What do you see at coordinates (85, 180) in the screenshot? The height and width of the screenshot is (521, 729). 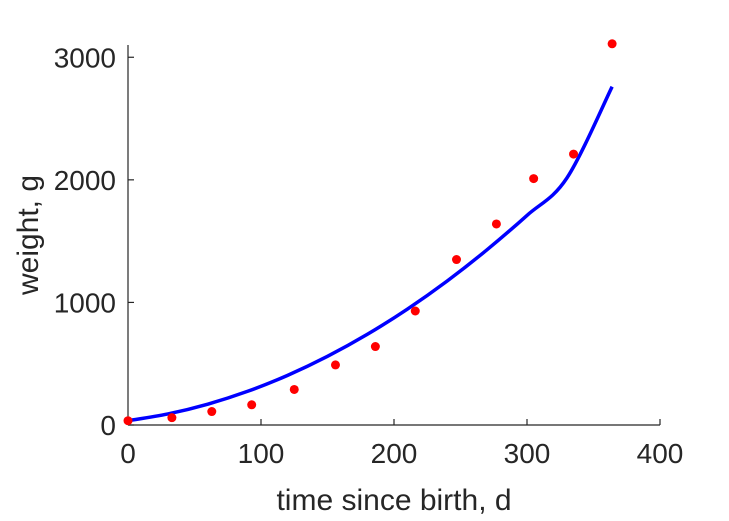 I see `y-tick-label: 2000` at bounding box center [85, 180].